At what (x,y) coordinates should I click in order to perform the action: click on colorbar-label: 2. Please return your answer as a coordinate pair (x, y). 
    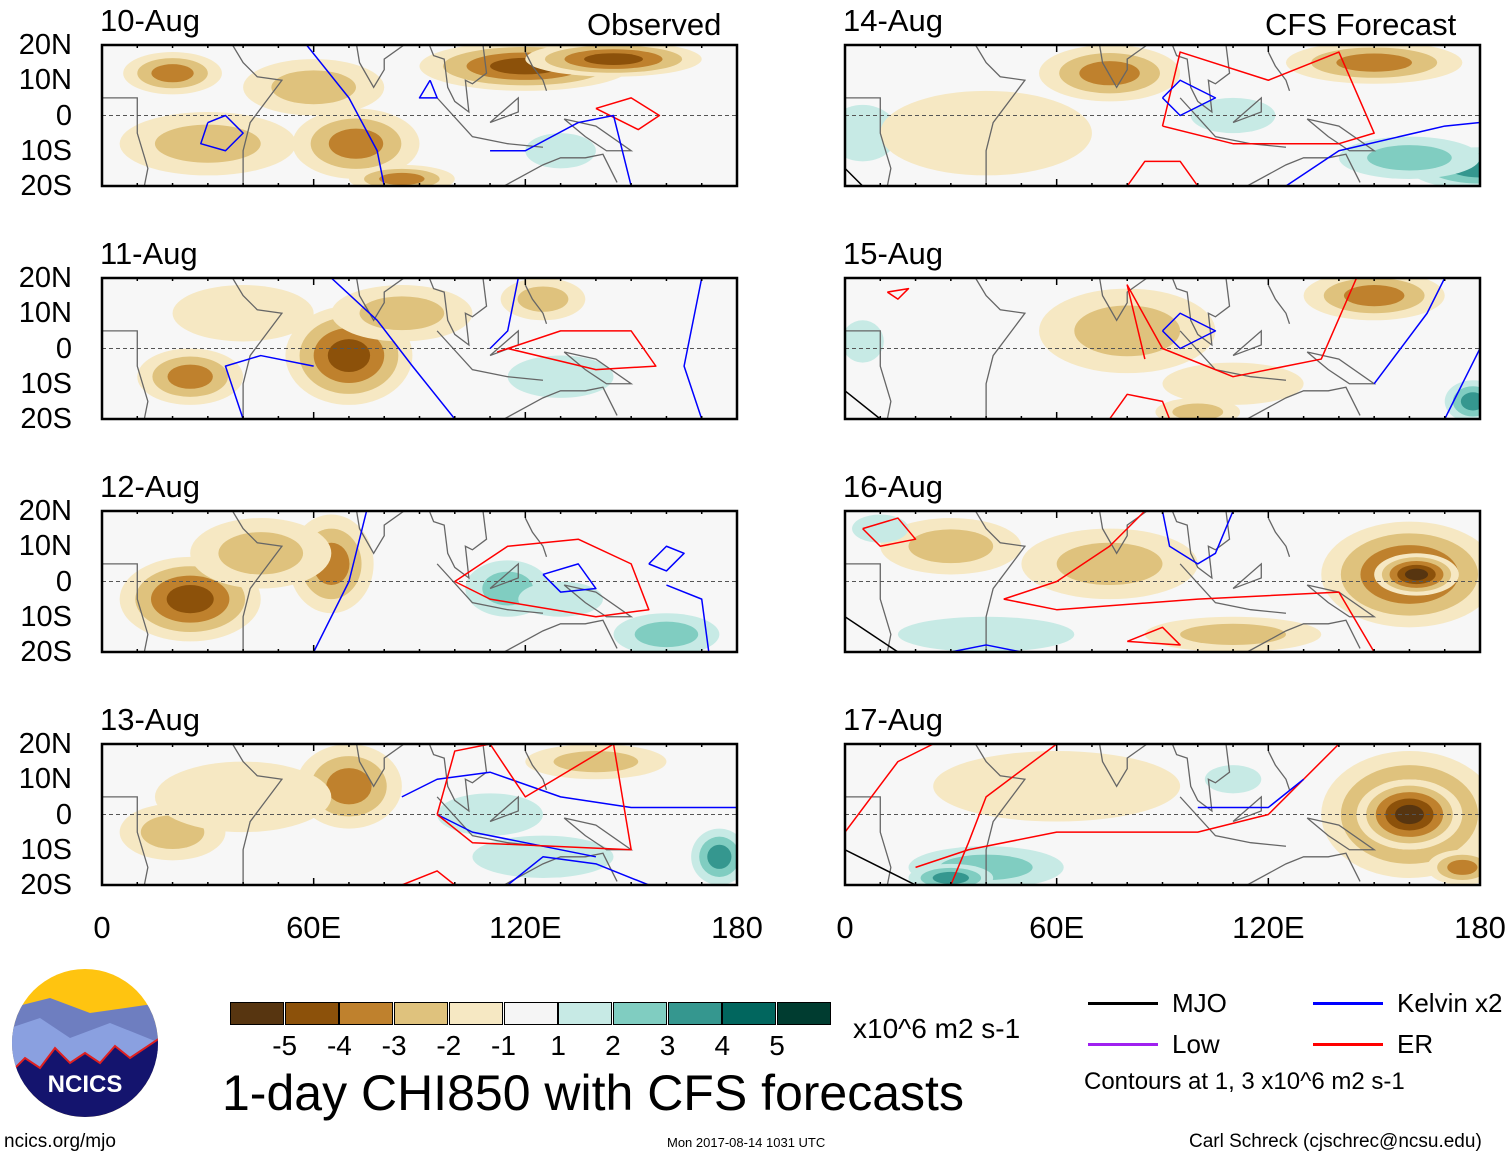
    Looking at the image, I should click on (613, 1045).